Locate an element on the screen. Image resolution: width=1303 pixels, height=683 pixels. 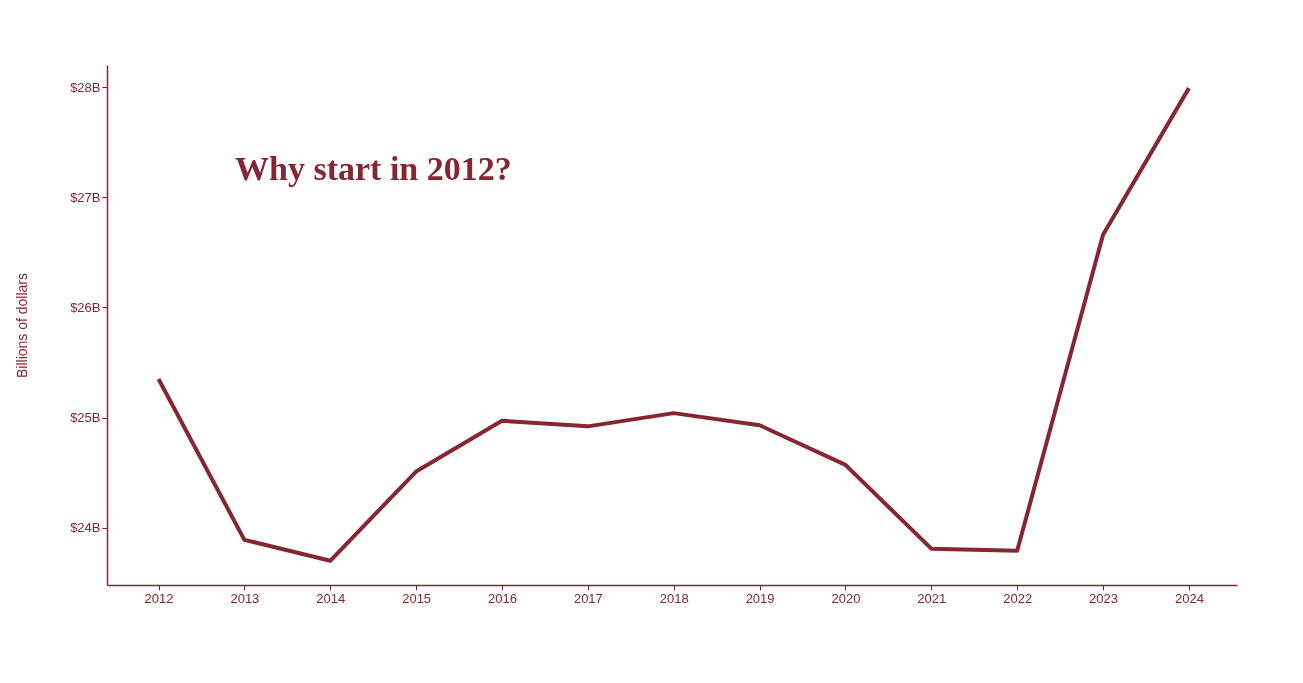
x-tick-label: 2018 is located at coordinates (674, 598).